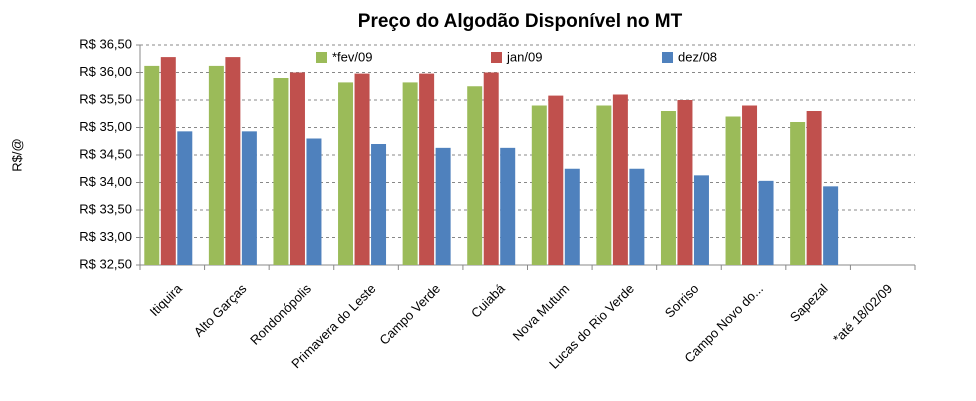 The height and width of the screenshot is (401, 976). Describe the element at coordinates (105, 236) in the screenshot. I see `y-tick-label: R$ 33,00` at that location.